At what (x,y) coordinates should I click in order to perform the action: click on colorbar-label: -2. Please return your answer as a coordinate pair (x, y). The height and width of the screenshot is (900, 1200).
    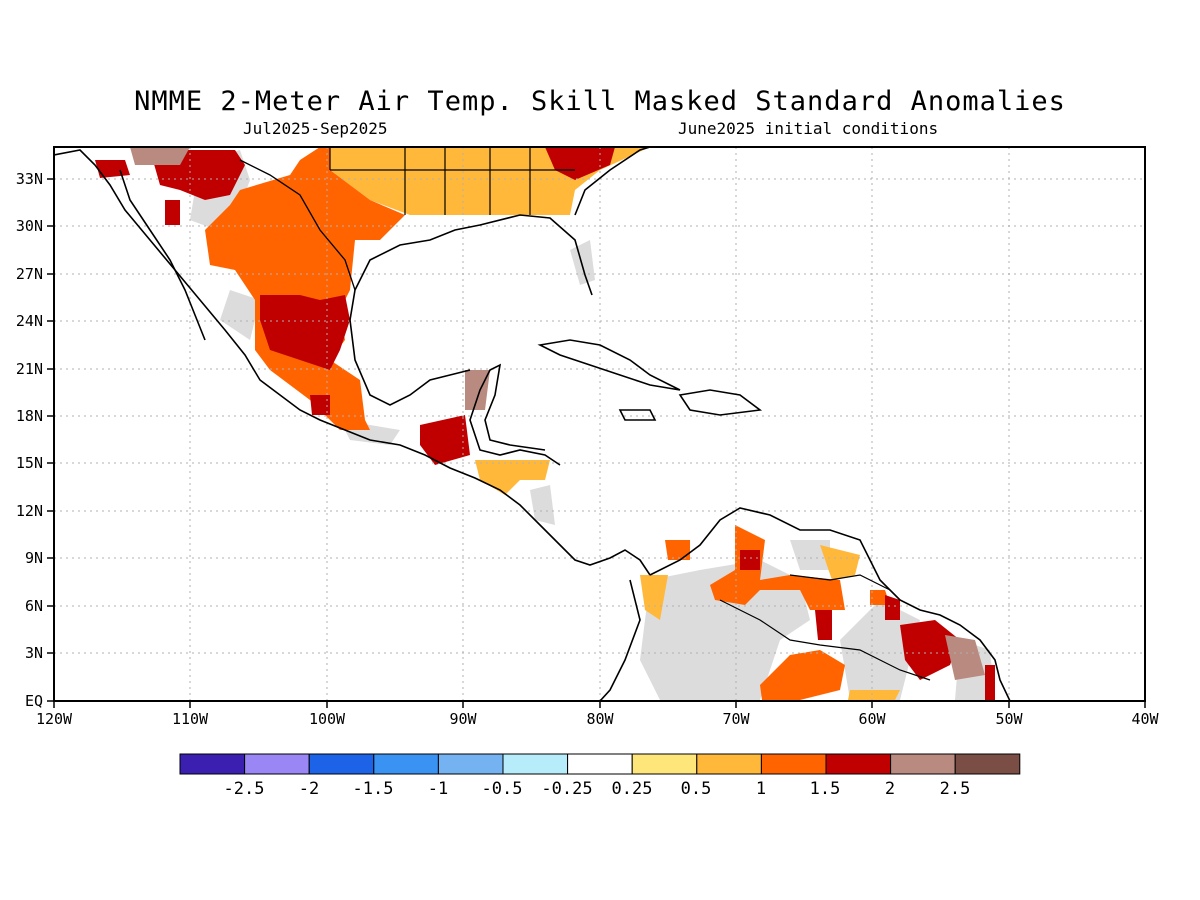
    Looking at the image, I should click on (309, 789).